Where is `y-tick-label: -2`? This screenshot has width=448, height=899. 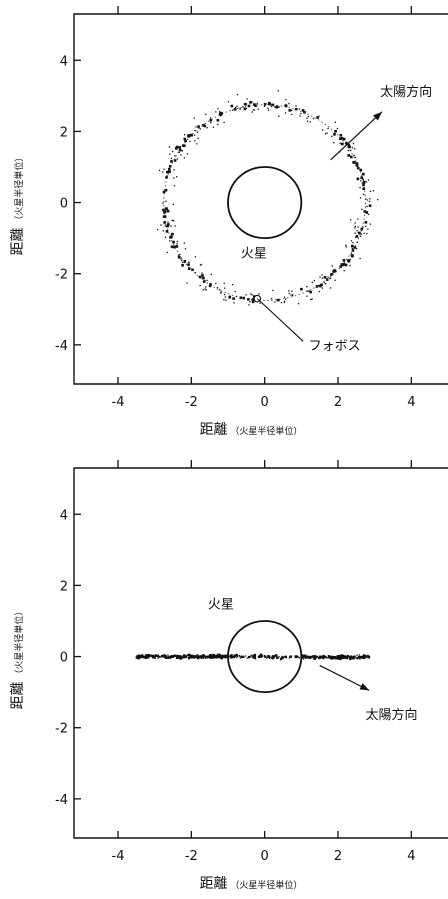
y-tick-label: -2 is located at coordinates (61, 729).